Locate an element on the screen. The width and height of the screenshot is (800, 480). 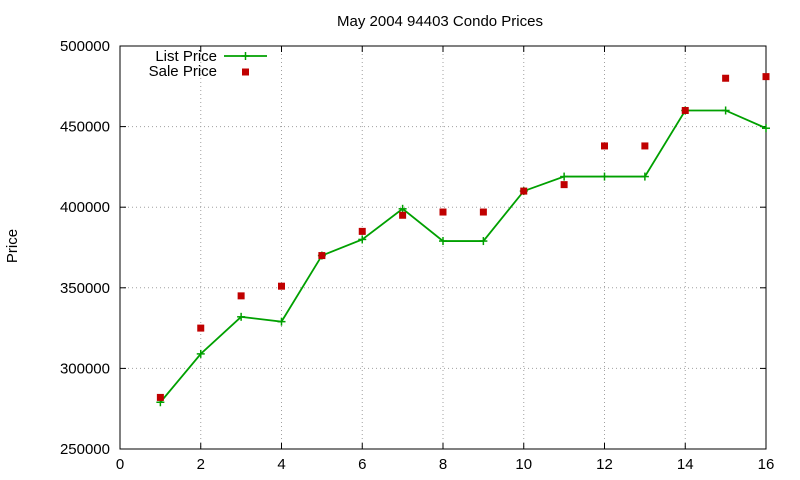
y-tick-label: 400000 is located at coordinates (85, 207).